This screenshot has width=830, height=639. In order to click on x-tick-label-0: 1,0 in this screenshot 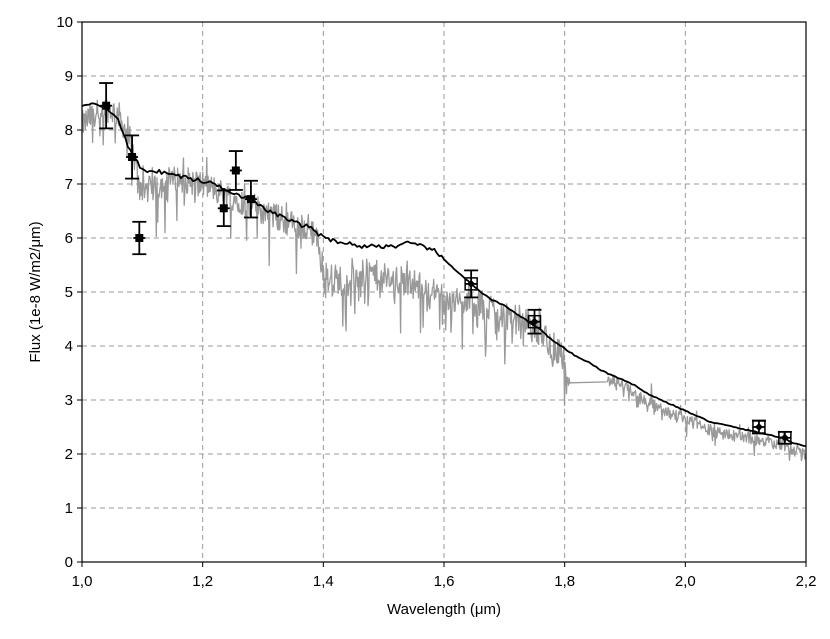, I will do `click(82, 581)`.